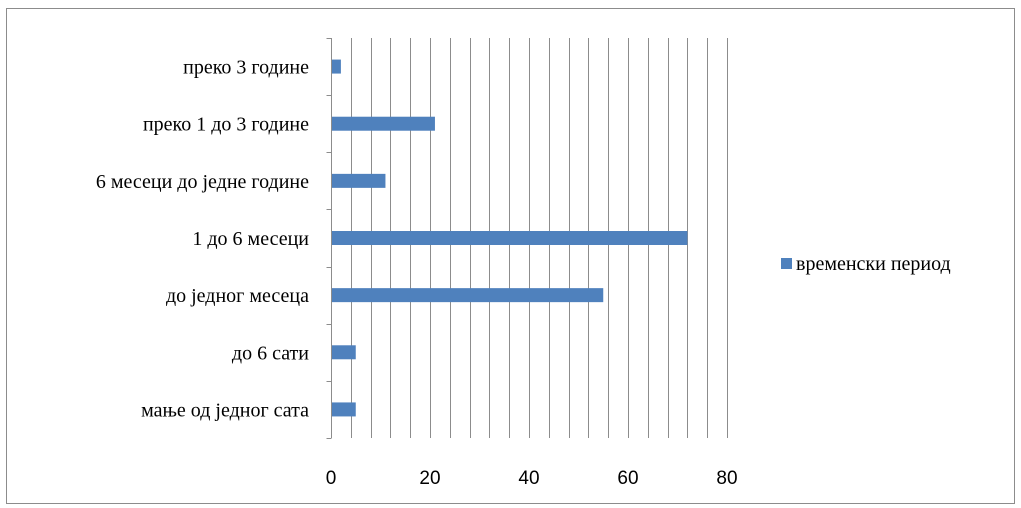  Describe the element at coordinates (331, 478) in the screenshot. I see `x-tick-label: 0` at that location.